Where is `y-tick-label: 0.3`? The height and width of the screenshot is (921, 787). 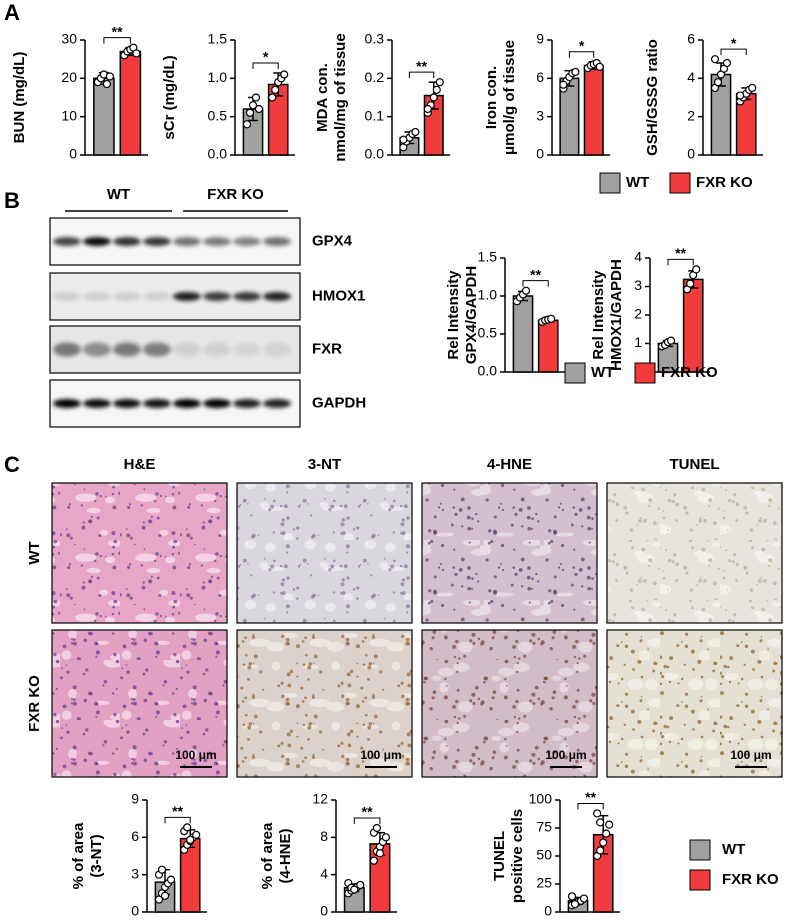
y-tick-label: 0.3 is located at coordinates (375, 39).